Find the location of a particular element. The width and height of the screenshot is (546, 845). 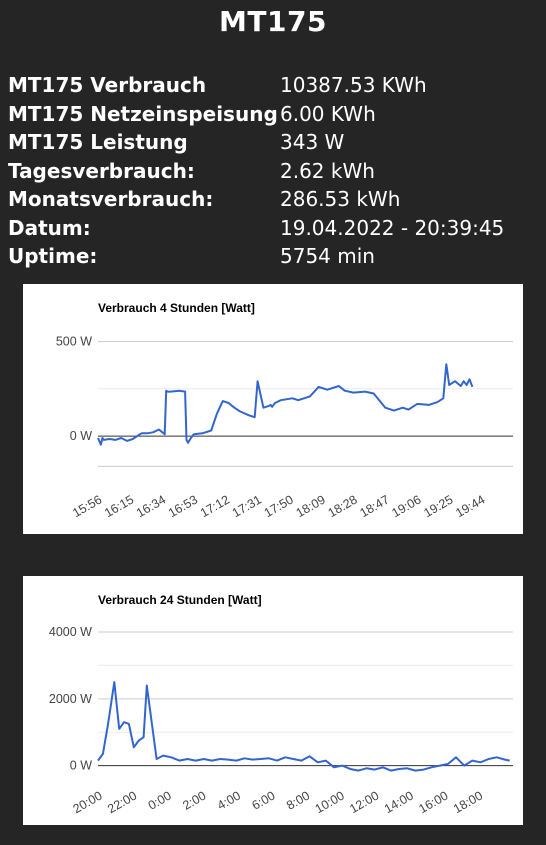

x-tick-label: 4:00 is located at coordinates (229, 800).